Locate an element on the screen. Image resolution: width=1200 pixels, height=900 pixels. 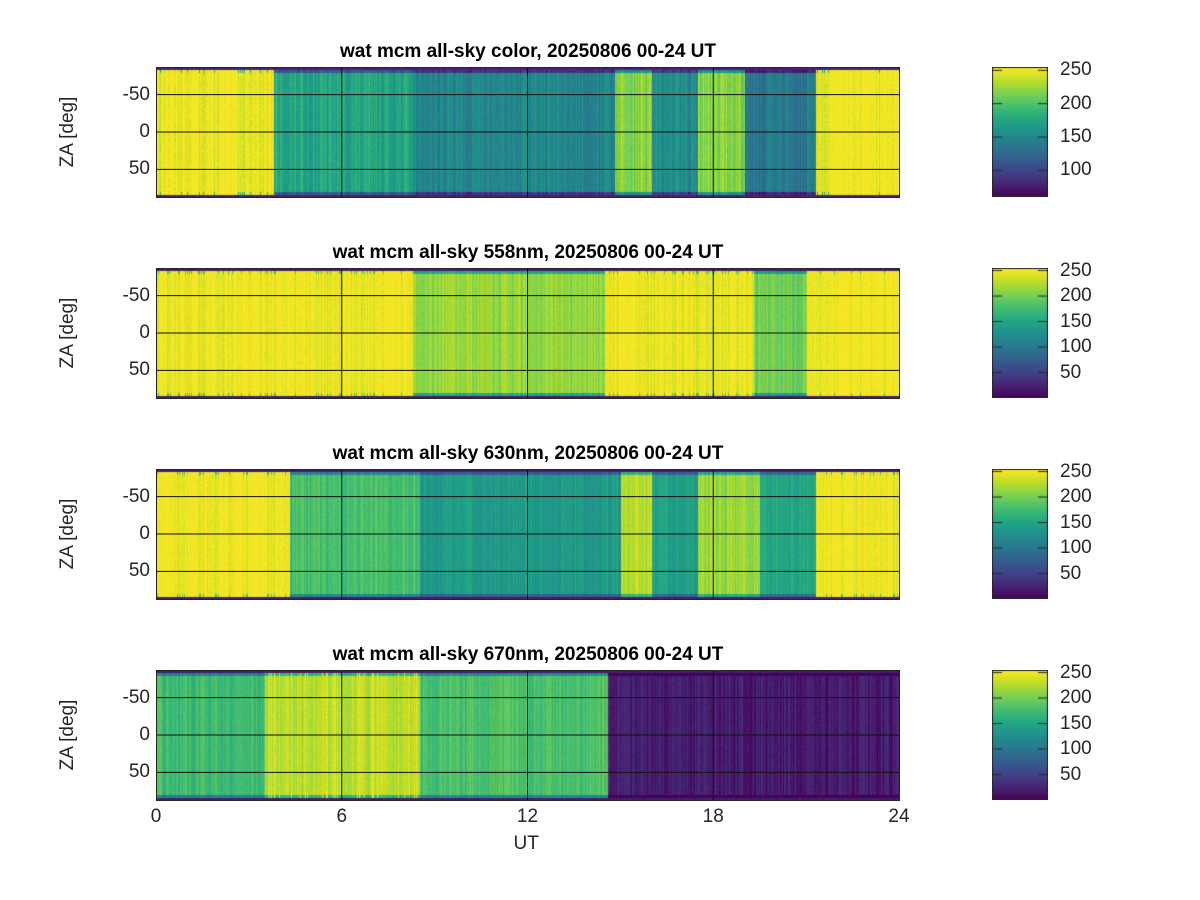
panel-title: wat mcm all-sky color, 20250806 00-24 UT is located at coordinates (528, 51).